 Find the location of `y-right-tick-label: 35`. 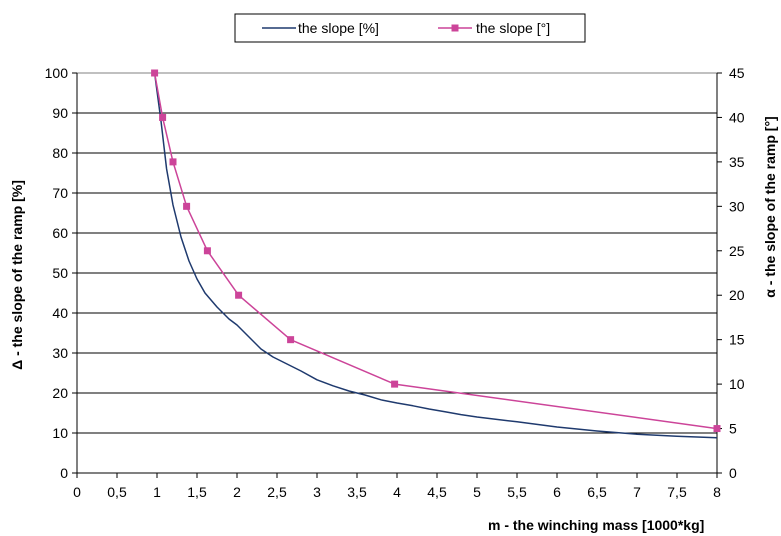

y-right-tick-label: 35 is located at coordinates (737, 162).